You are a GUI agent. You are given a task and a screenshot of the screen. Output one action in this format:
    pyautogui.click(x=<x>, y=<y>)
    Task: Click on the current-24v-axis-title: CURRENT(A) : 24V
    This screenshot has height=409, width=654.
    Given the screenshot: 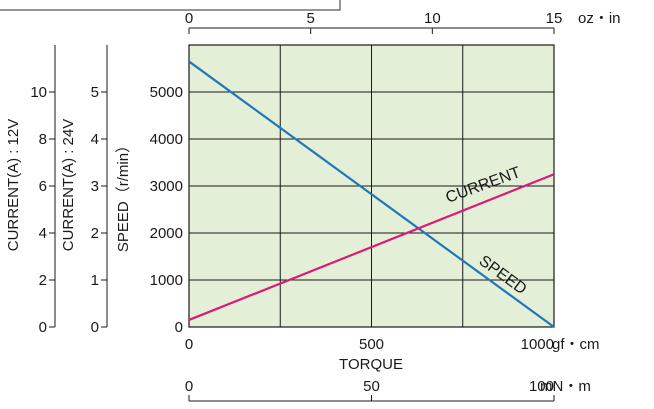 What is the action you would take?
    pyautogui.click(x=68, y=185)
    